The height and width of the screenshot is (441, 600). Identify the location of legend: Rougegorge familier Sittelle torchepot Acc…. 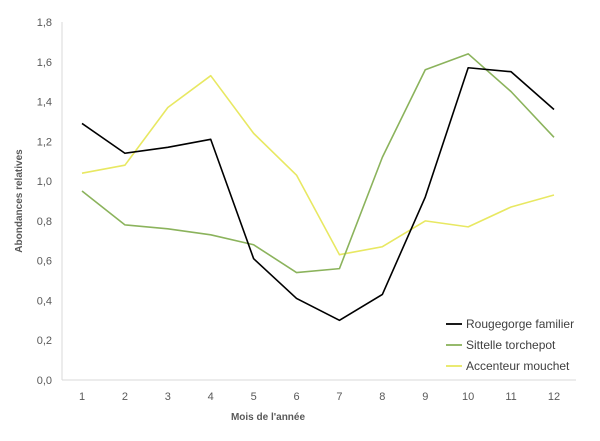
(510, 345).